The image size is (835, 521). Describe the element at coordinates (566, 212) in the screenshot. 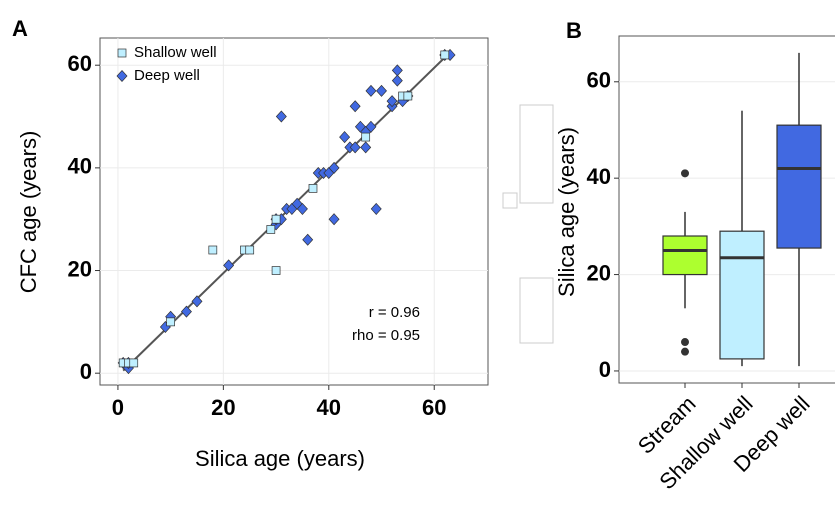

I see `y-axis-title: Silica age (years)` at that location.